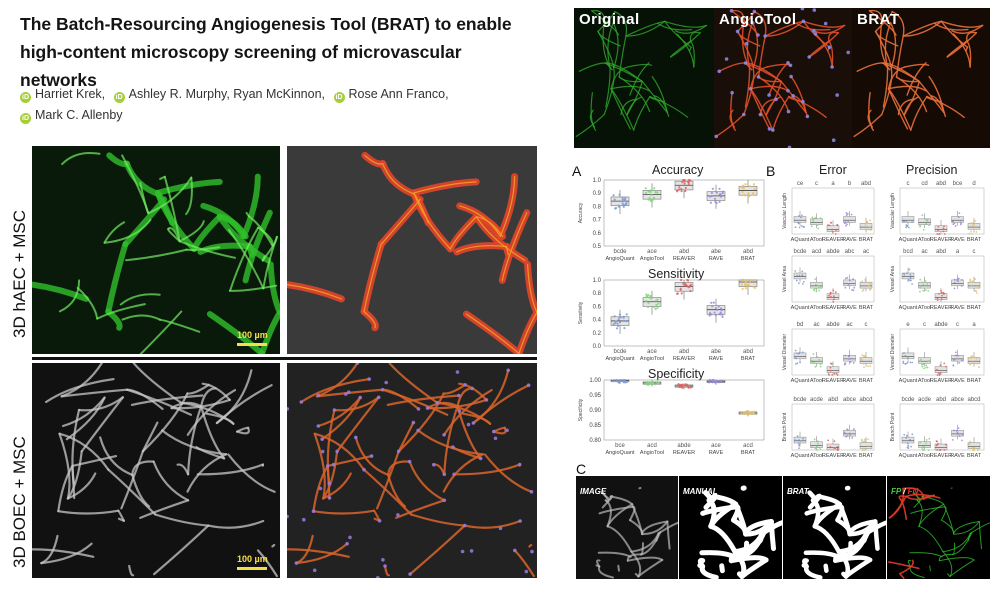 The image size is (1000, 598). Describe the element at coordinates (597, 334) in the screenshot. I see `tick-label: 0.2` at that location.